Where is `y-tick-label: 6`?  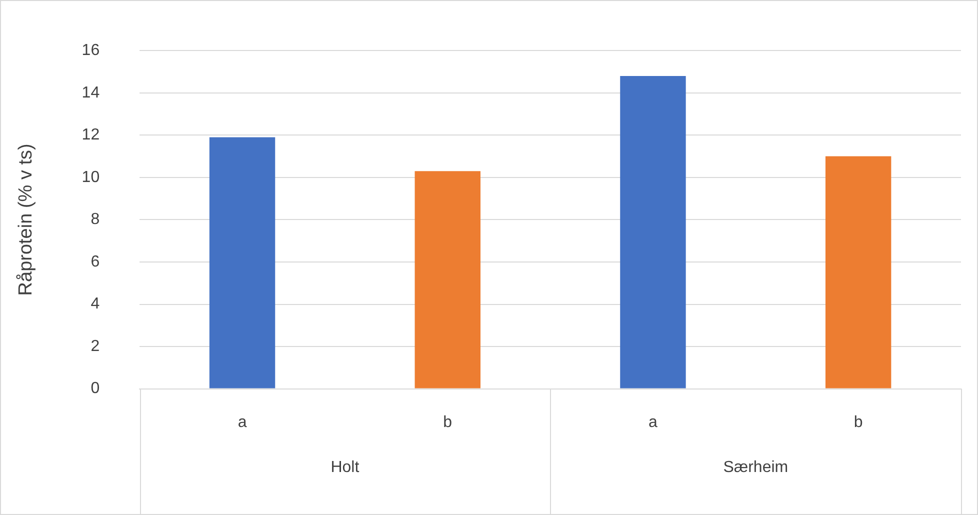
y-tick-label: 6 is located at coordinates (95, 261).